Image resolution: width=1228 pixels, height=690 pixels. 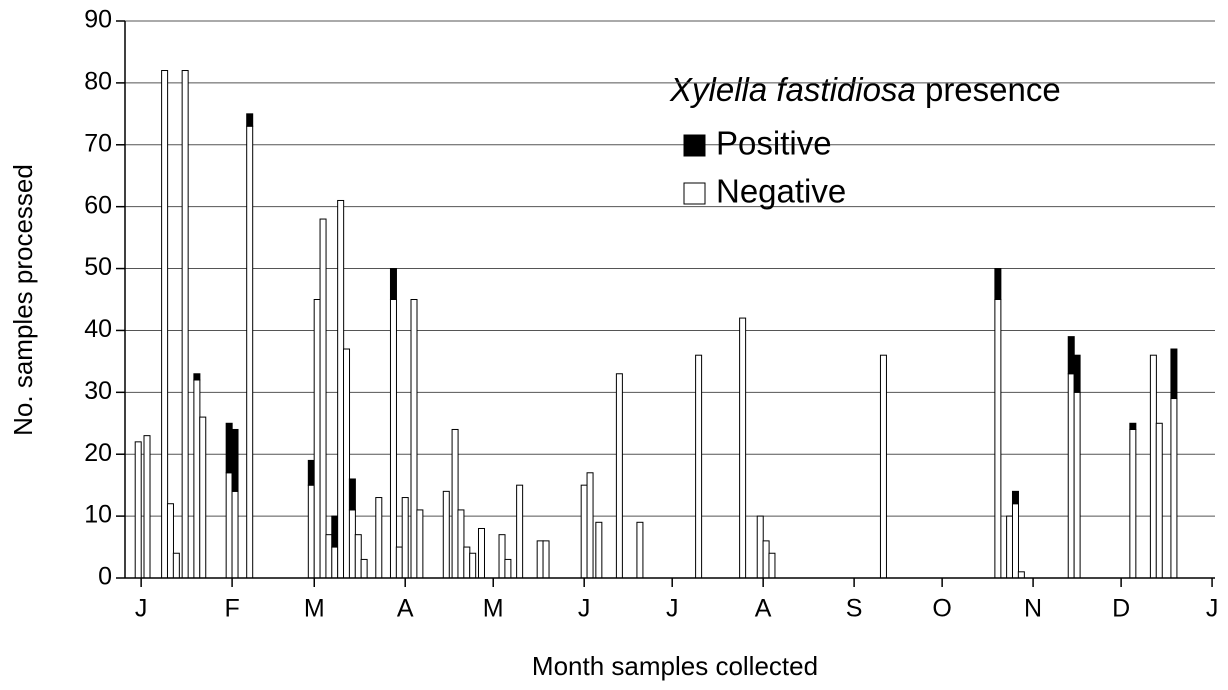 I want to click on x-tick-label: F, so click(x=231, y=609).